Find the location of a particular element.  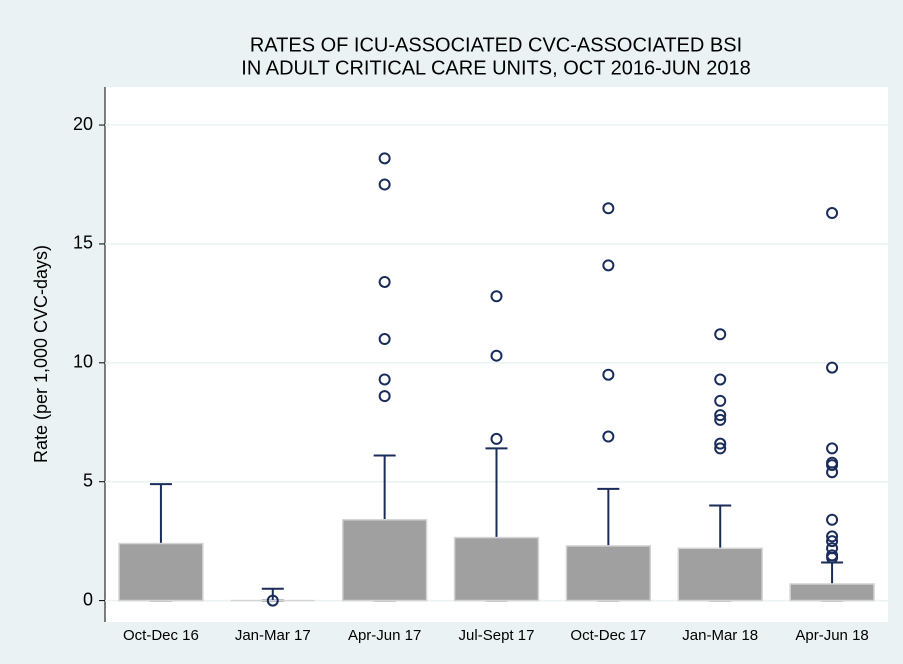

x-tick-label: Jan-Mar 18 is located at coordinates (720, 635).